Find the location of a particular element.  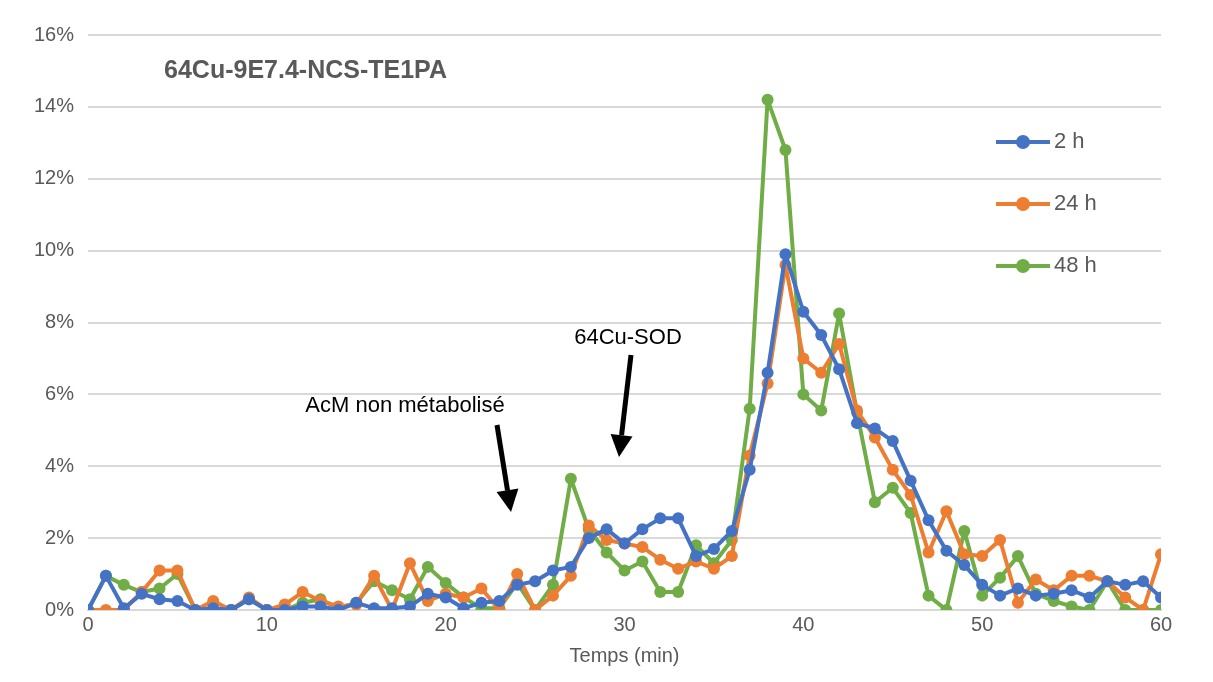

x-tick-label: 0 is located at coordinates (88, 623).